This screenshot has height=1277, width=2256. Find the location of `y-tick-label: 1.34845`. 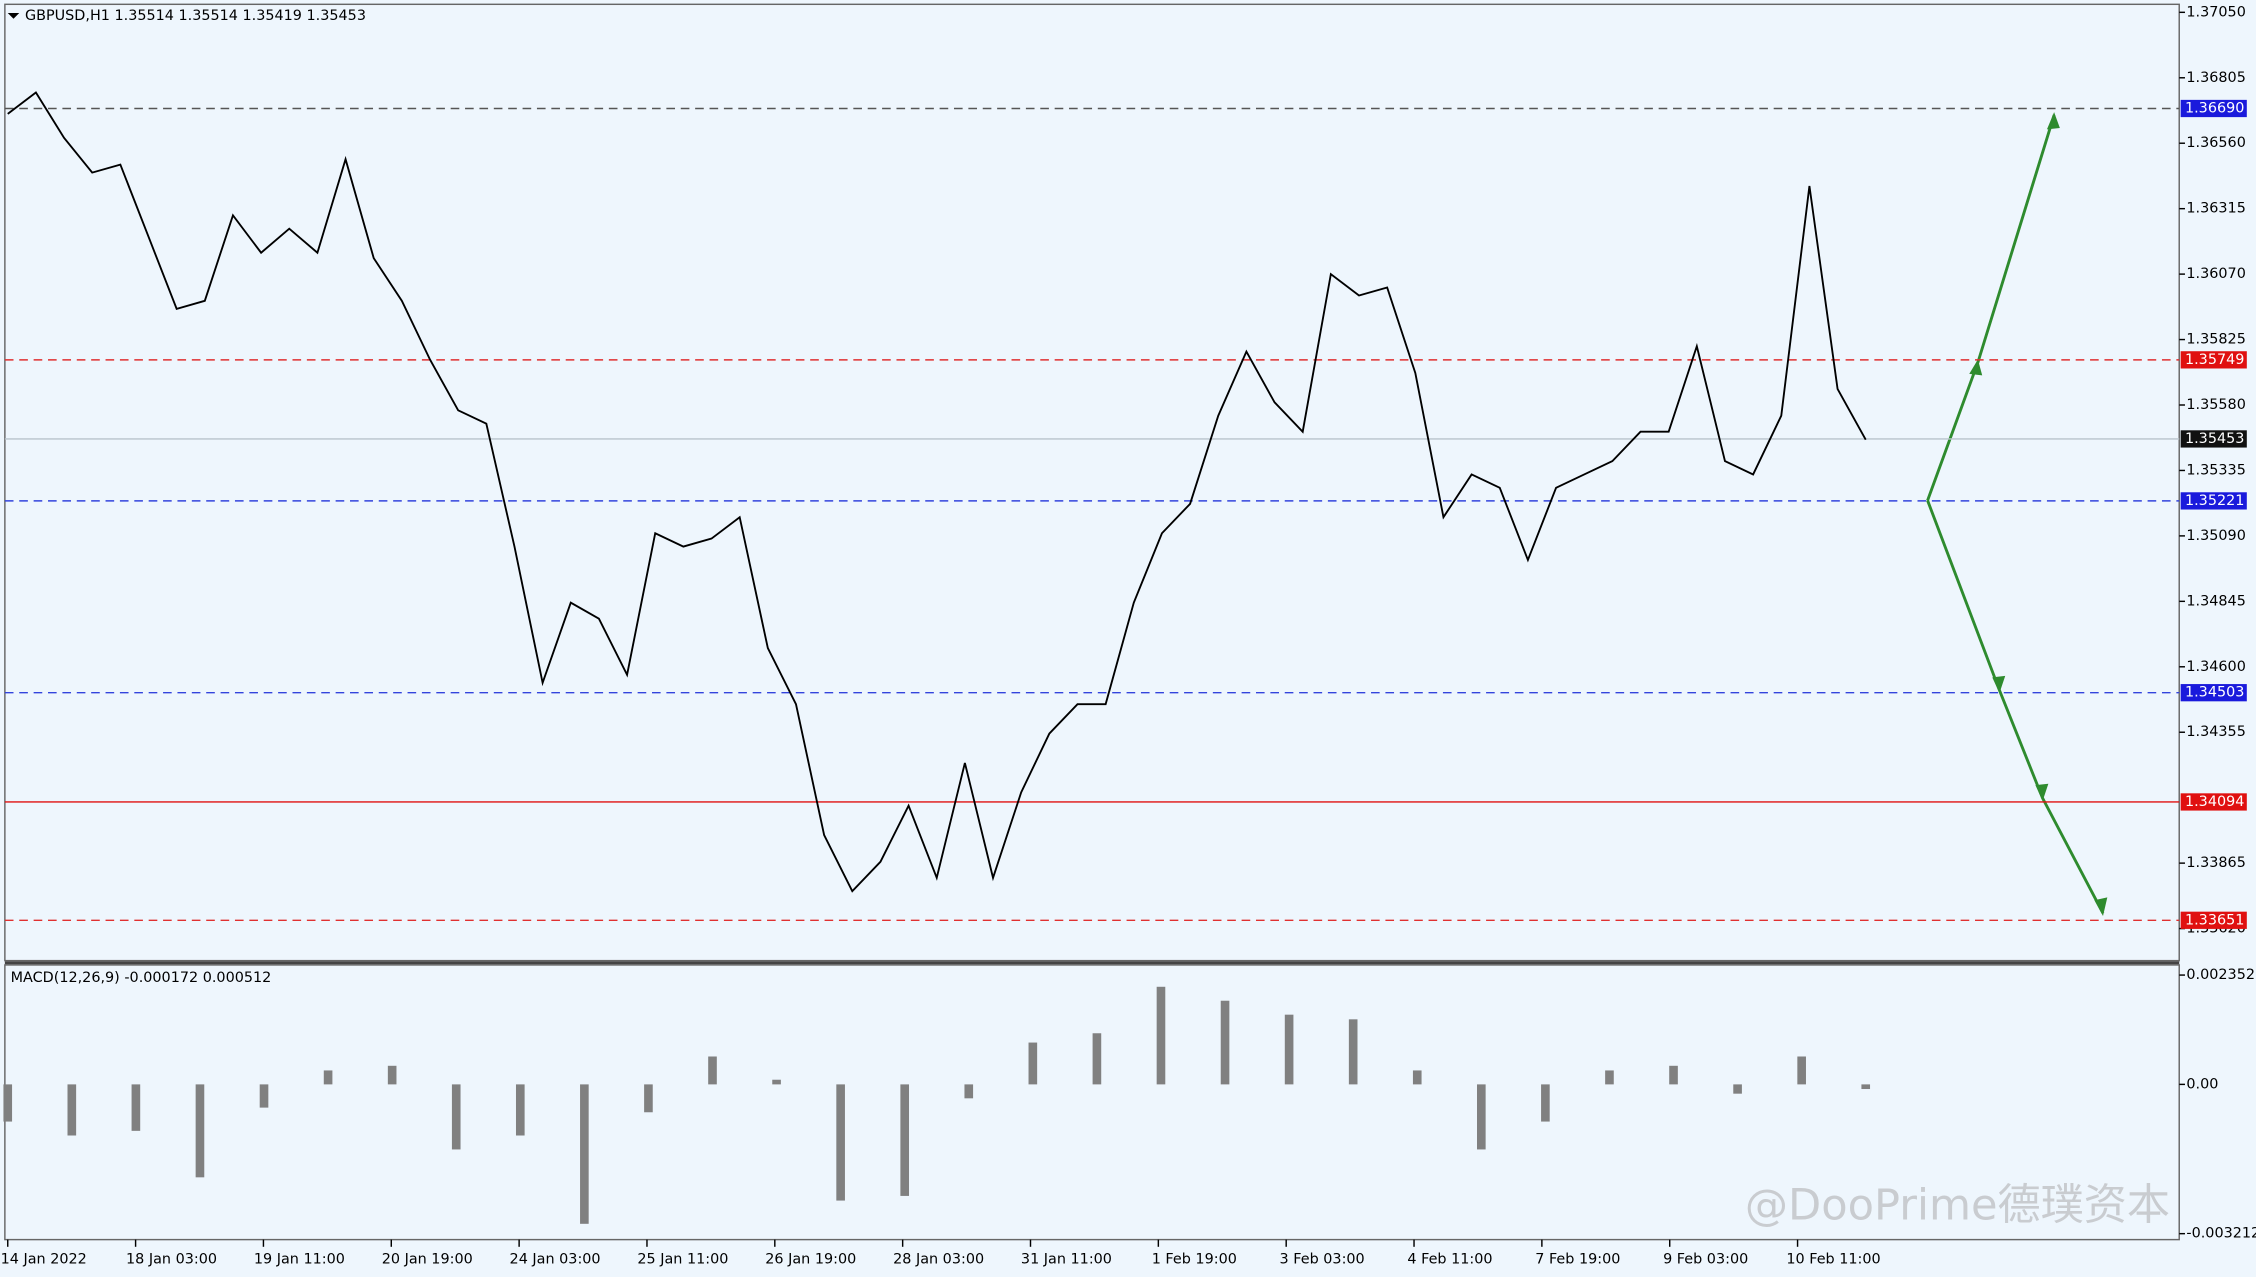

y-tick-label: 1.34845 is located at coordinates (2215, 601).